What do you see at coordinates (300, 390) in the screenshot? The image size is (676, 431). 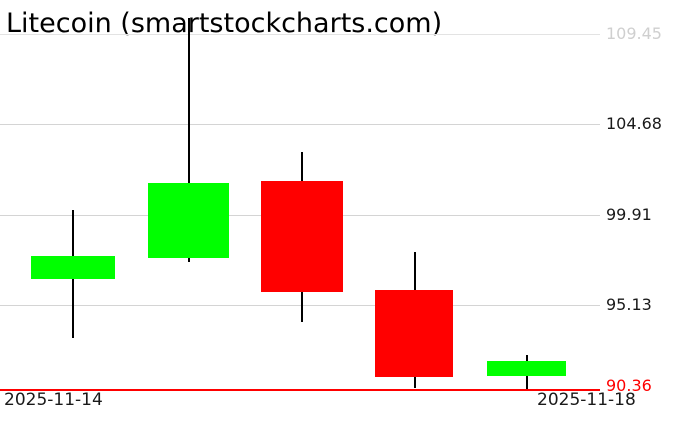 I see `last-price-line` at bounding box center [300, 390].